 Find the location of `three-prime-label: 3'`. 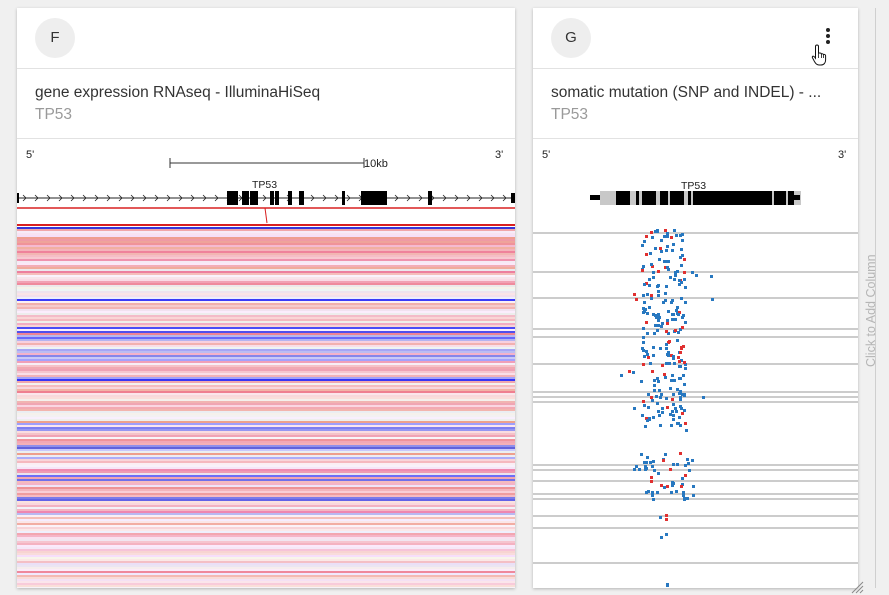

three-prime-label: 3' is located at coordinates (842, 155).